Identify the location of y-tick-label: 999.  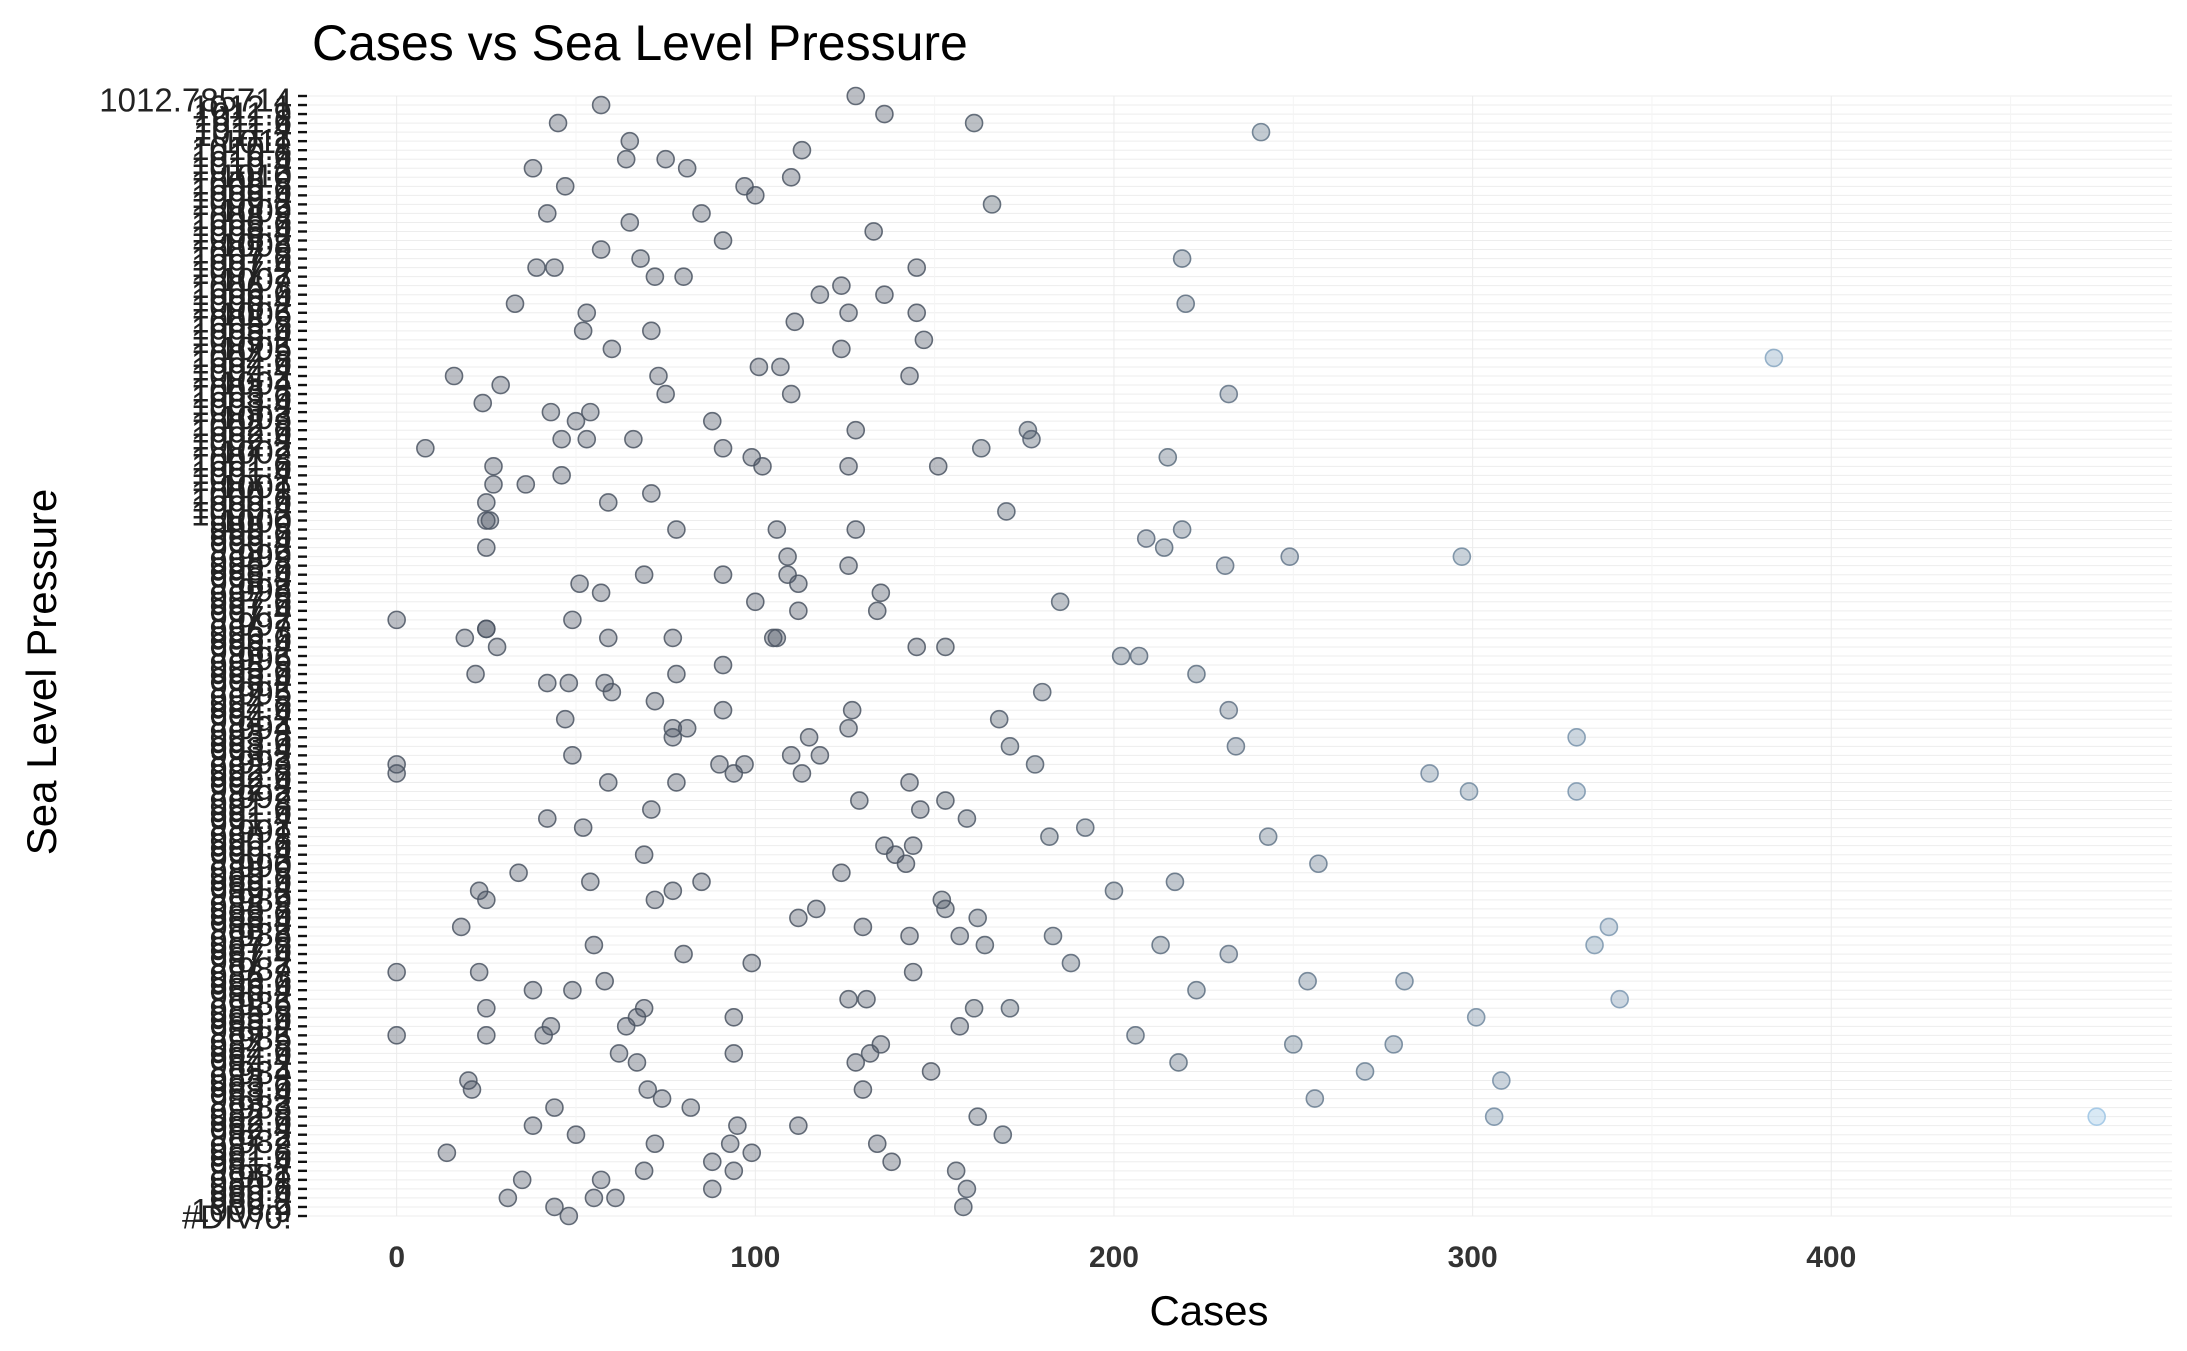
(264, 555).